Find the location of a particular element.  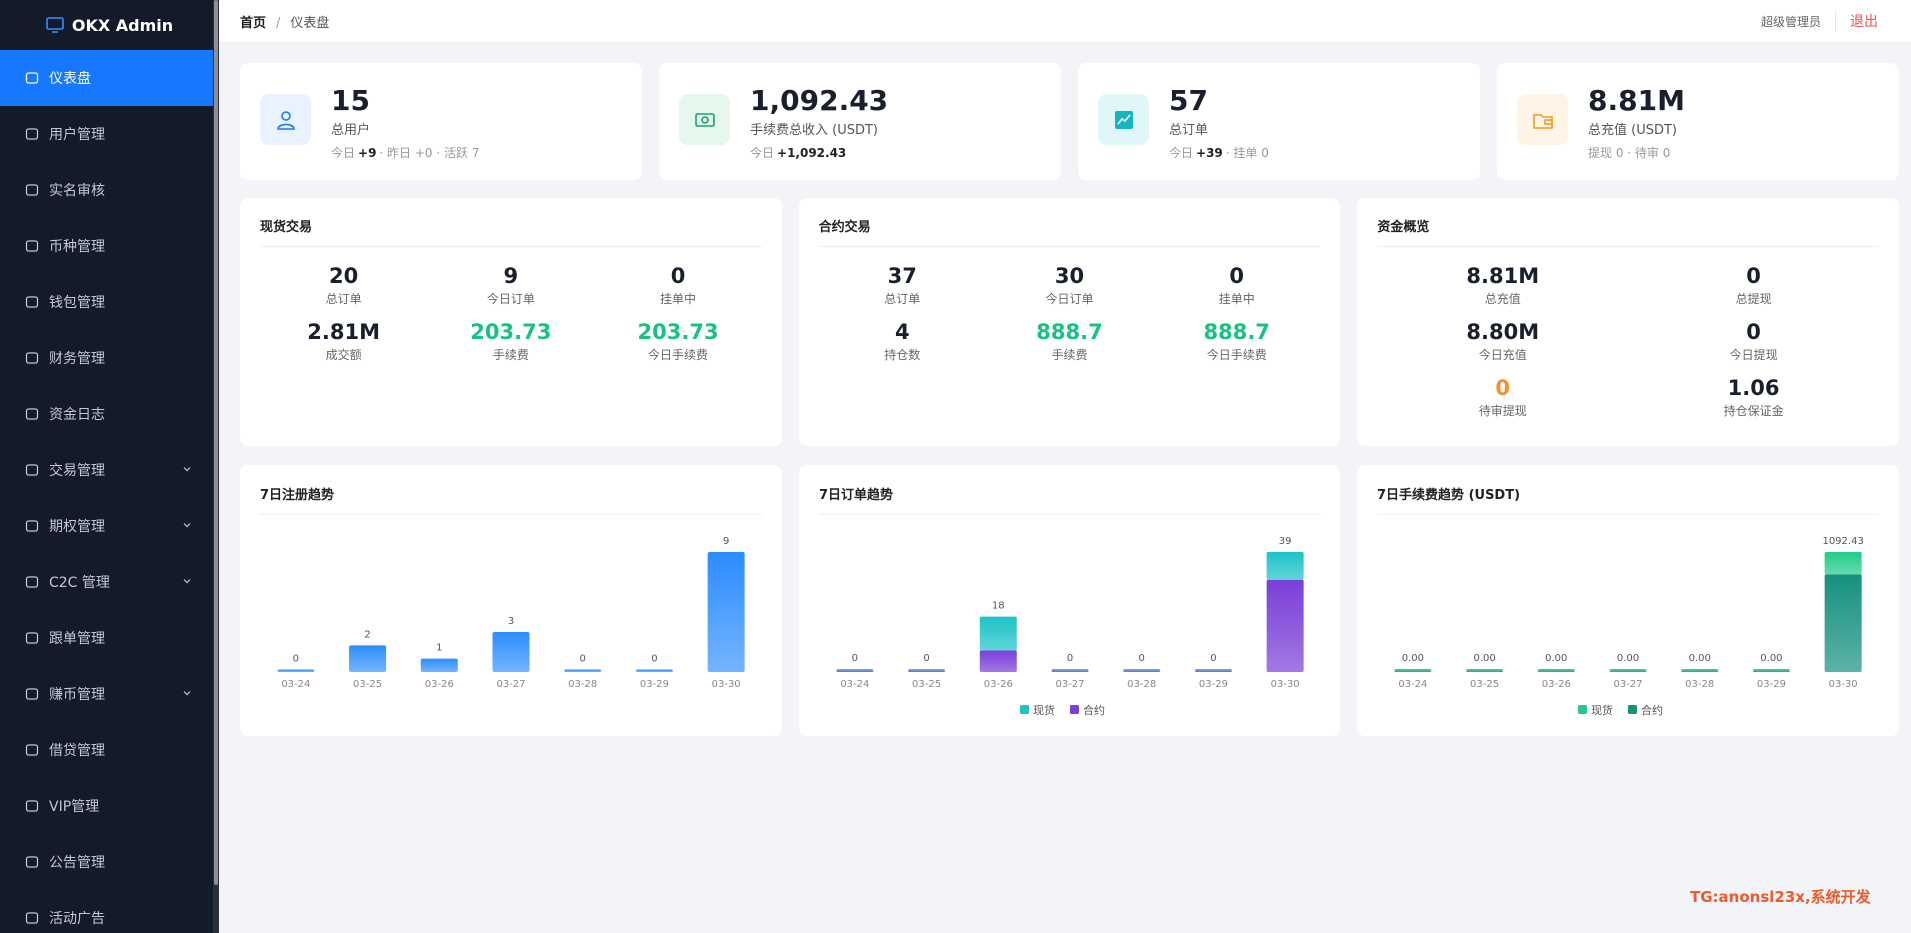

stat-label: 总充值 (USDT) is located at coordinates (1632, 130).